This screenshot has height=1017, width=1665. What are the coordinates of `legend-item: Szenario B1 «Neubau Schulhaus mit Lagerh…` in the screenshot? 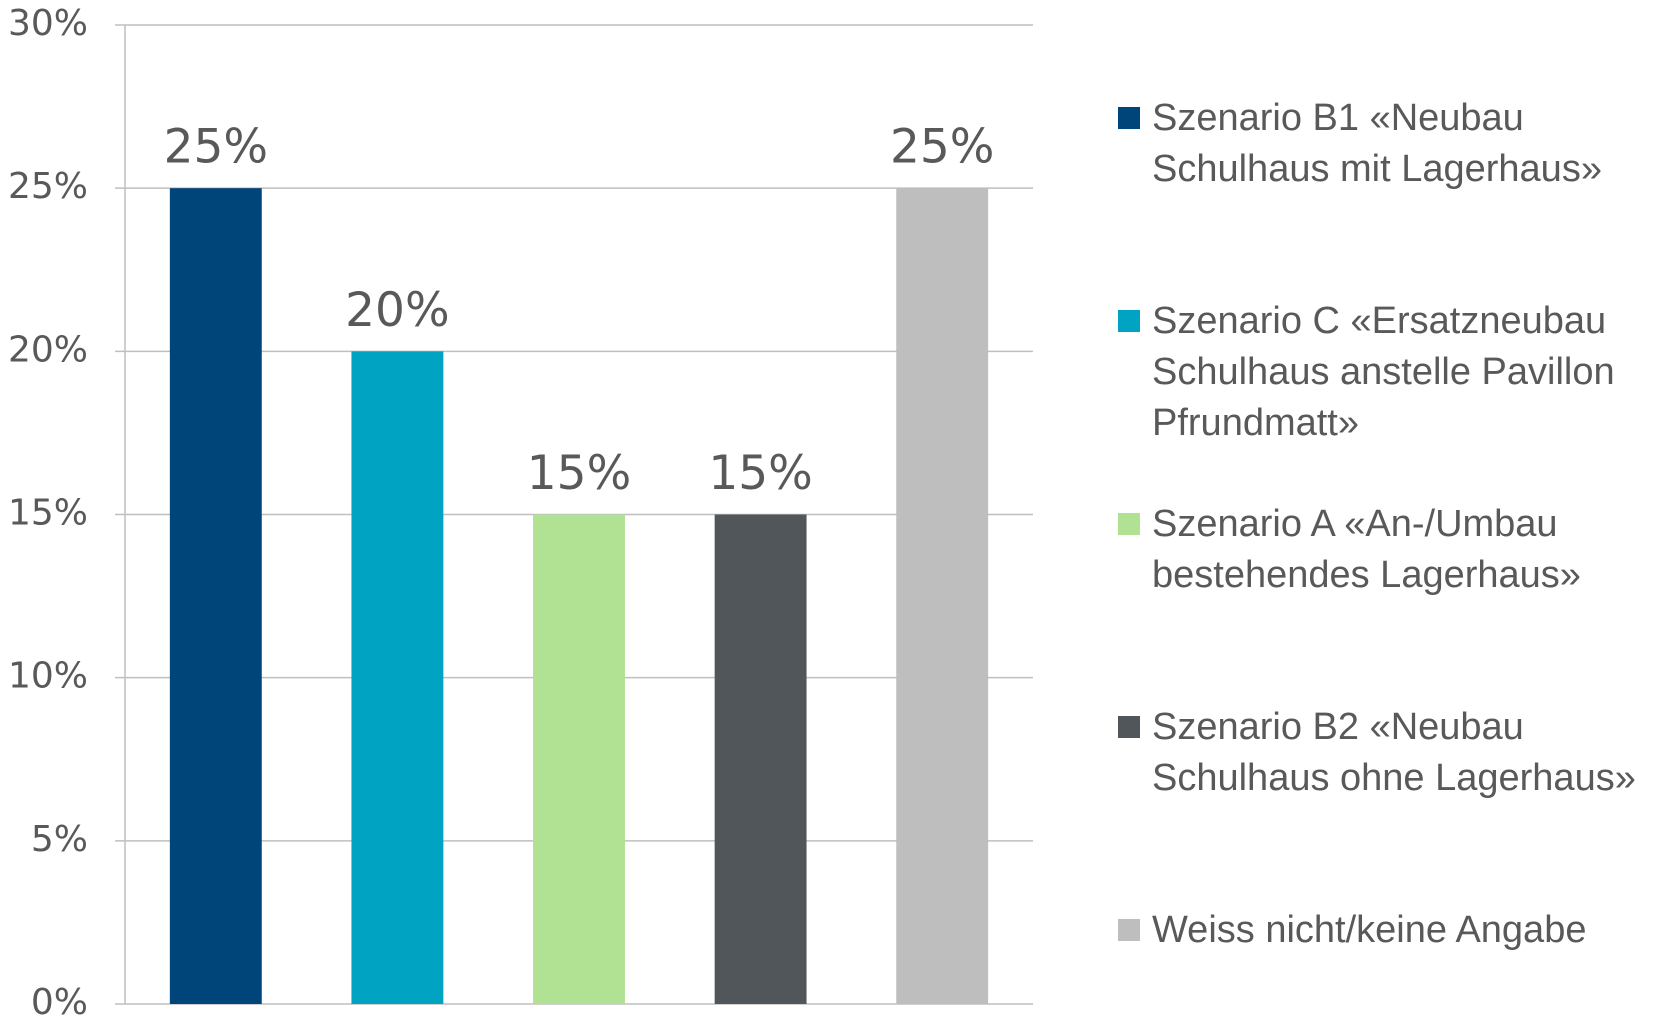 It's located at (1388, 144).